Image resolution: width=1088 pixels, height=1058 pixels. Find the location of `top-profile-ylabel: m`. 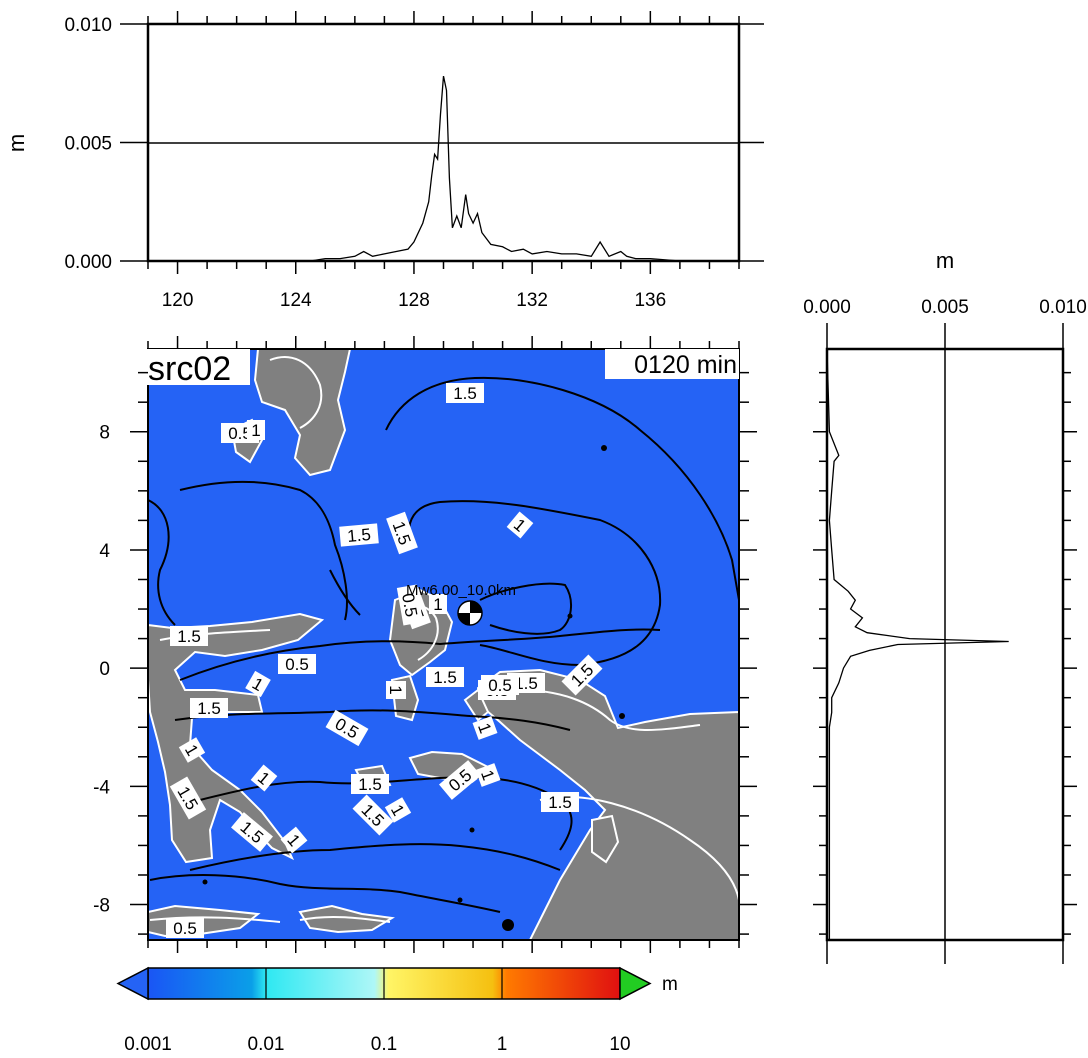

top-profile-ylabel: m is located at coordinates (16, 143).